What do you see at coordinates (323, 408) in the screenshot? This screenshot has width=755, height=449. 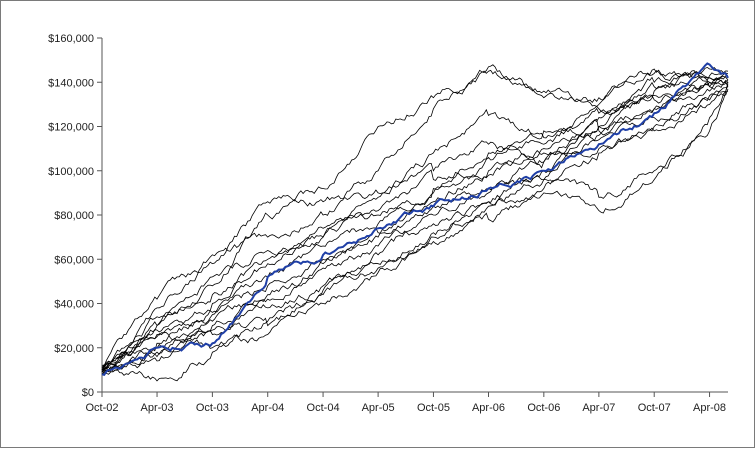 I see `x-tick-label: Oct-04` at bounding box center [323, 408].